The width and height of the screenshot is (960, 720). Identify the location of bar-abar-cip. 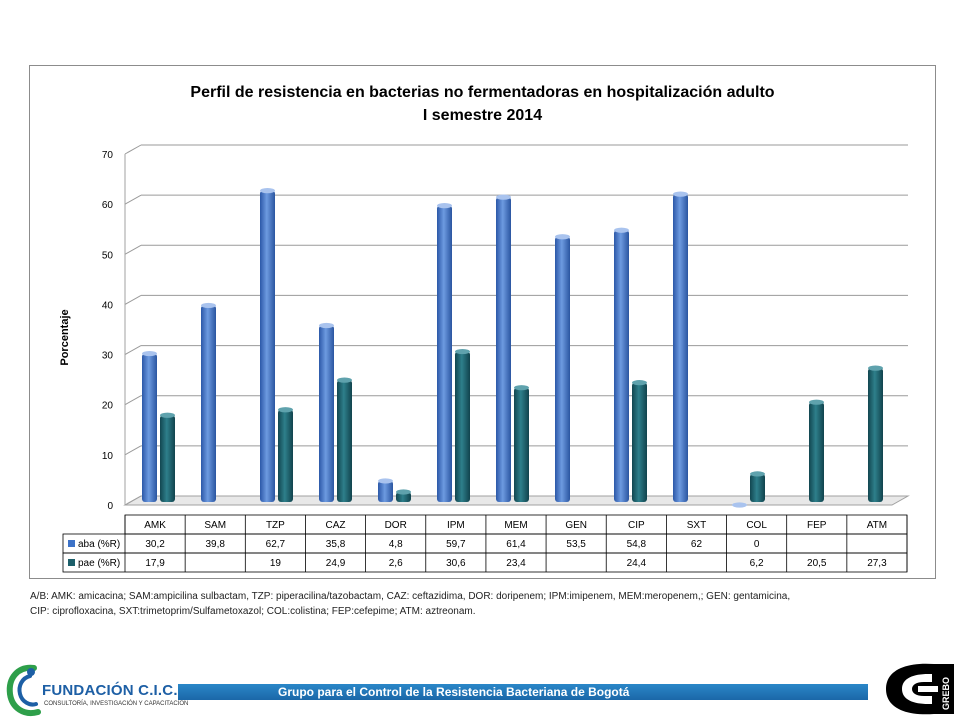
(621, 364).